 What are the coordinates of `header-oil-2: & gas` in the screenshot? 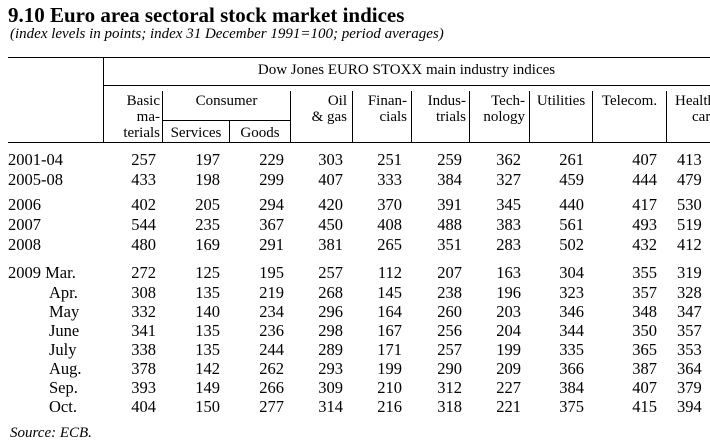 It's located at (329, 117).